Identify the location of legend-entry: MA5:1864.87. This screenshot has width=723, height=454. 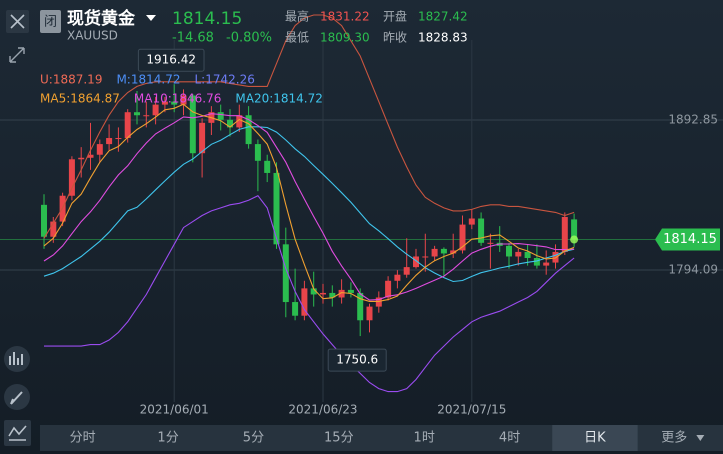
(80, 99).